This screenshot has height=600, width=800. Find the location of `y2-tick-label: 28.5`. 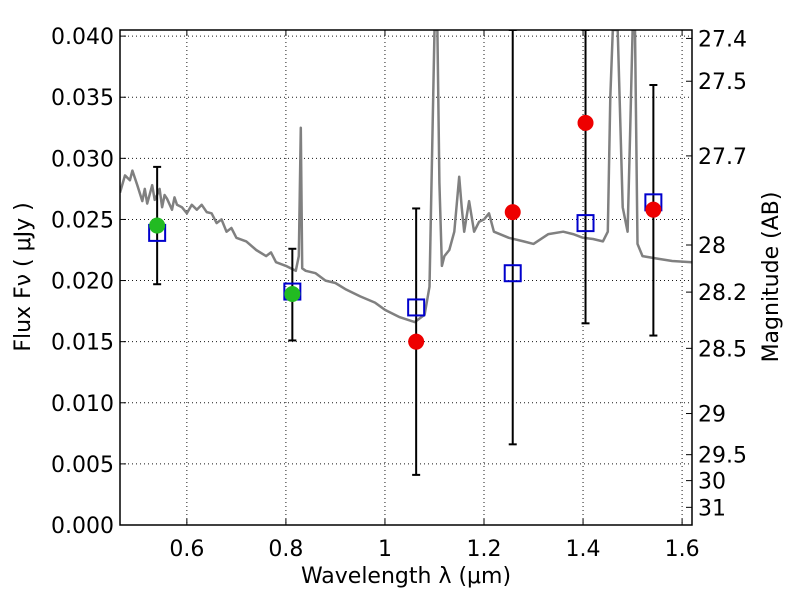

y2-tick-label: 28.5 is located at coordinates (722, 349).